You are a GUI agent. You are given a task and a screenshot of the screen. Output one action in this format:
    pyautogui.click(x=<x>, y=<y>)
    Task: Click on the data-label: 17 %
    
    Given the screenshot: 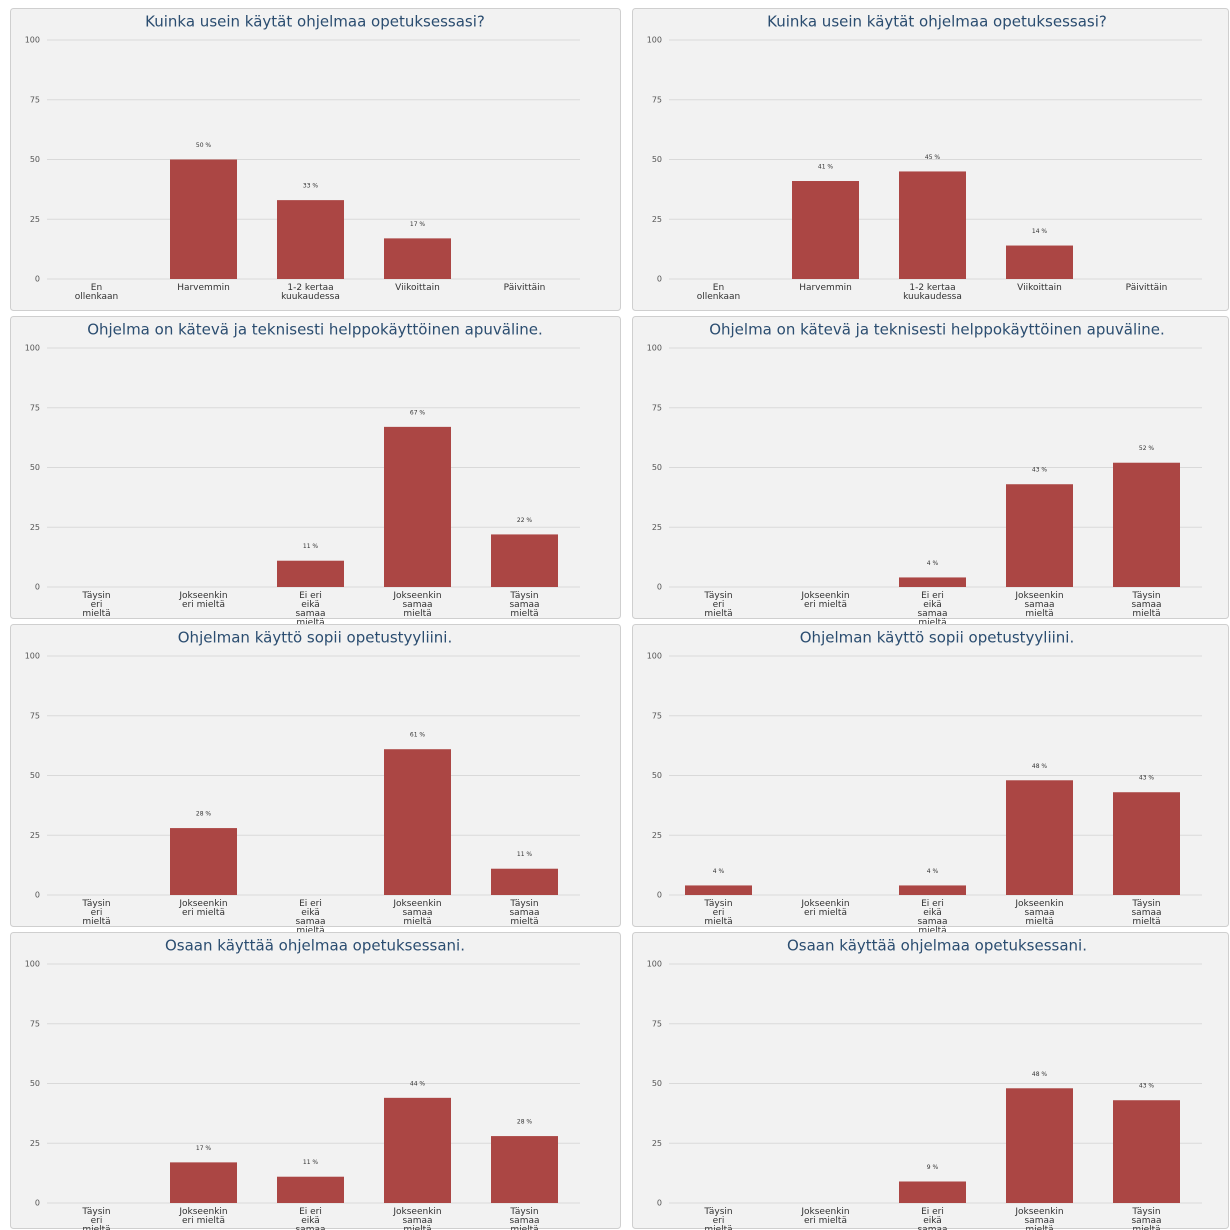 What is the action you would take?
    pyautogui.click(x=204, y=1148)
    